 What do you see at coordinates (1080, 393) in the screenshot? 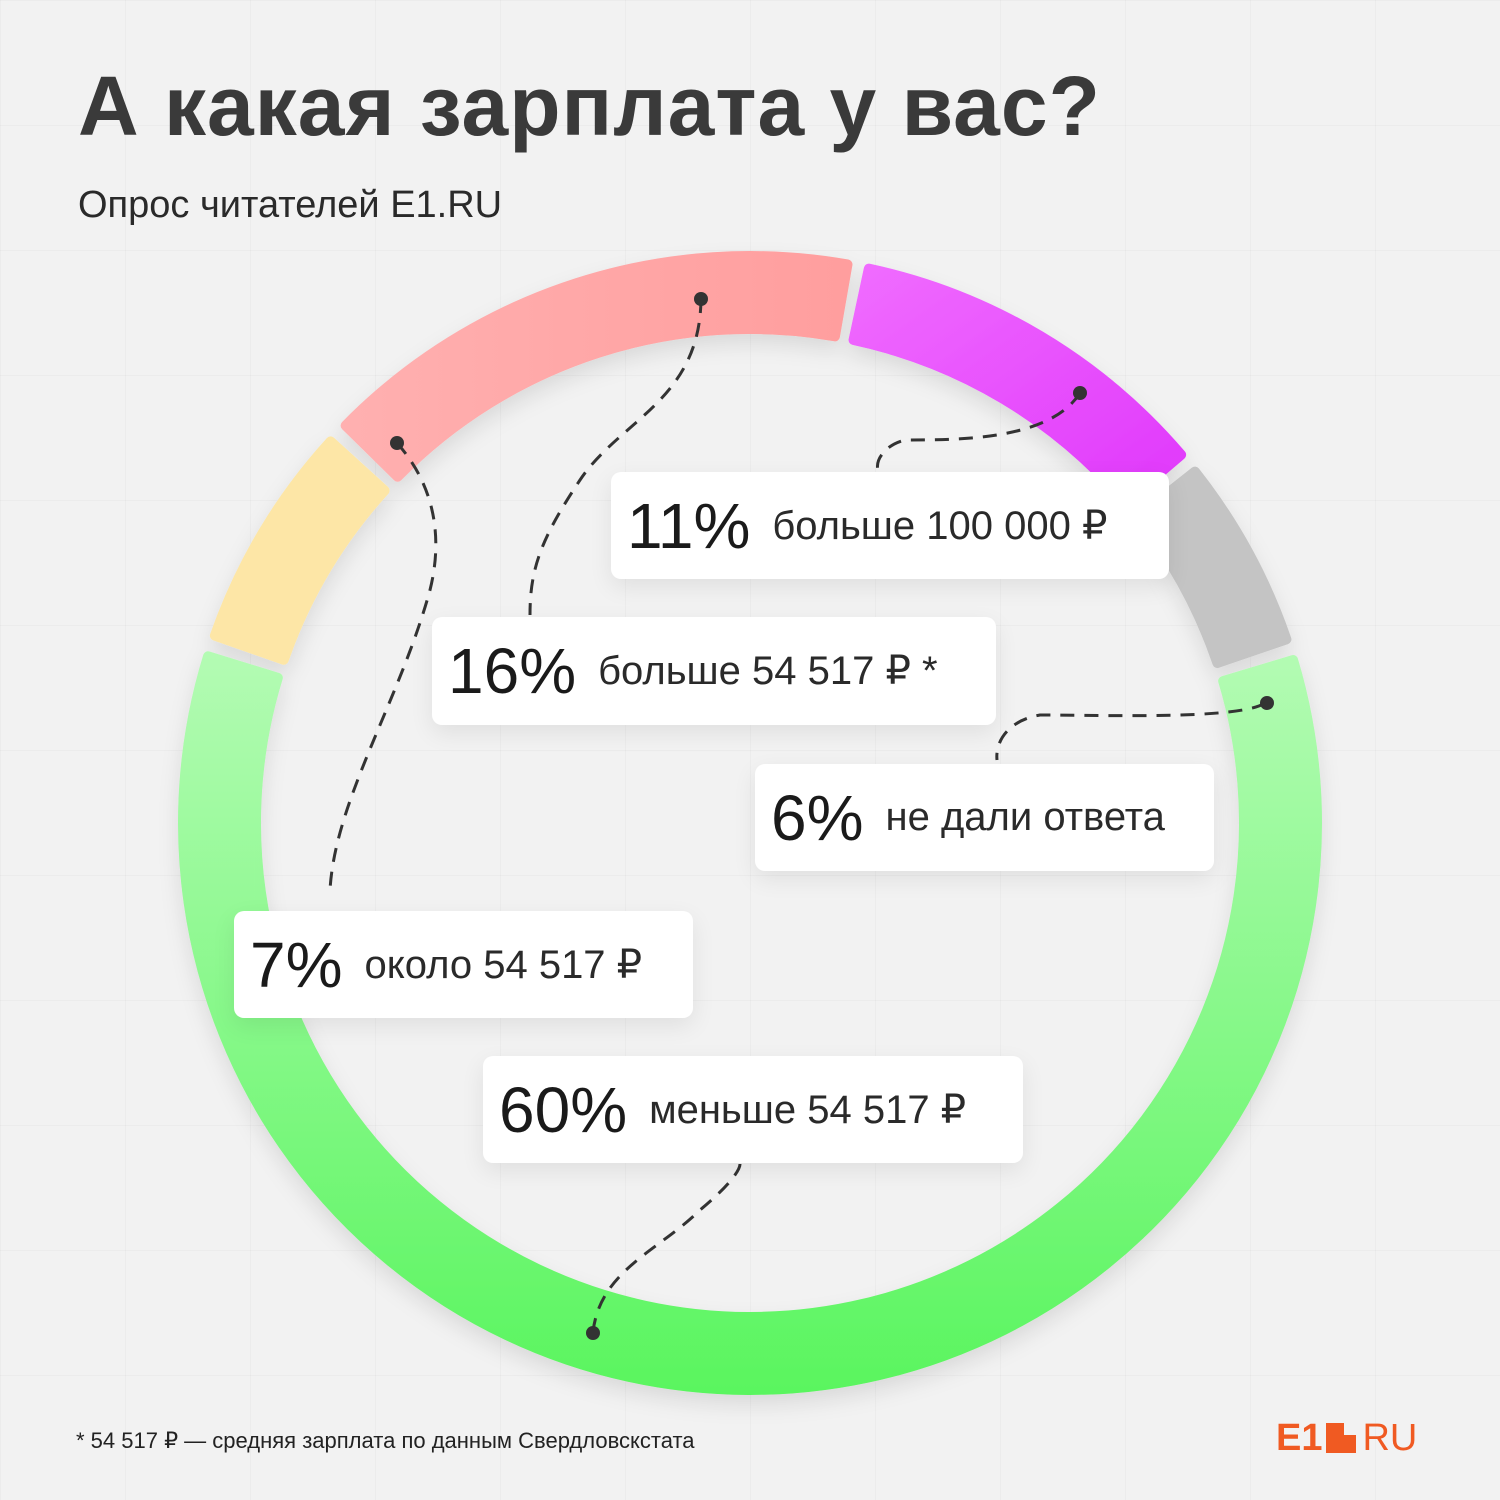
I see `marker-dot-more-100k` at bounding box center [1080, 393].